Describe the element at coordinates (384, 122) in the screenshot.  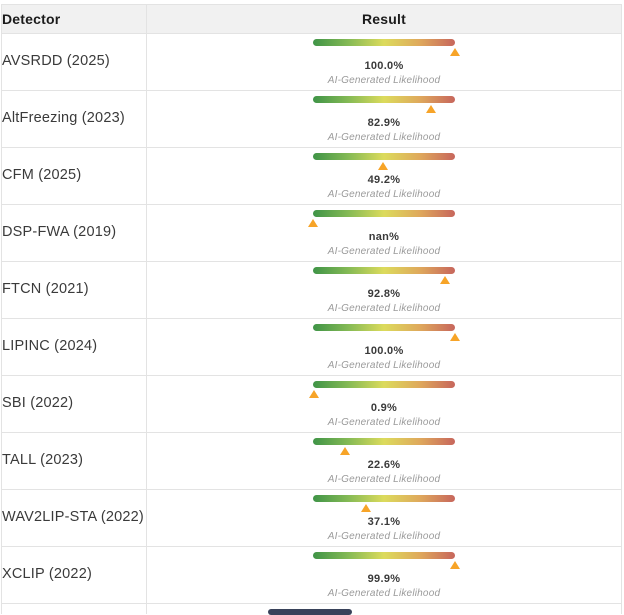
I see `likelihood-value: 82.9%` at that location.